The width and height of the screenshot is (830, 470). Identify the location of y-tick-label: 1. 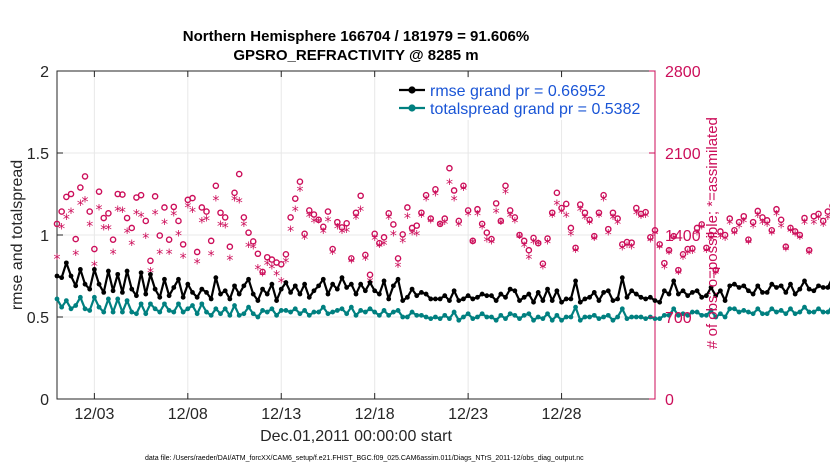
(44, 236).